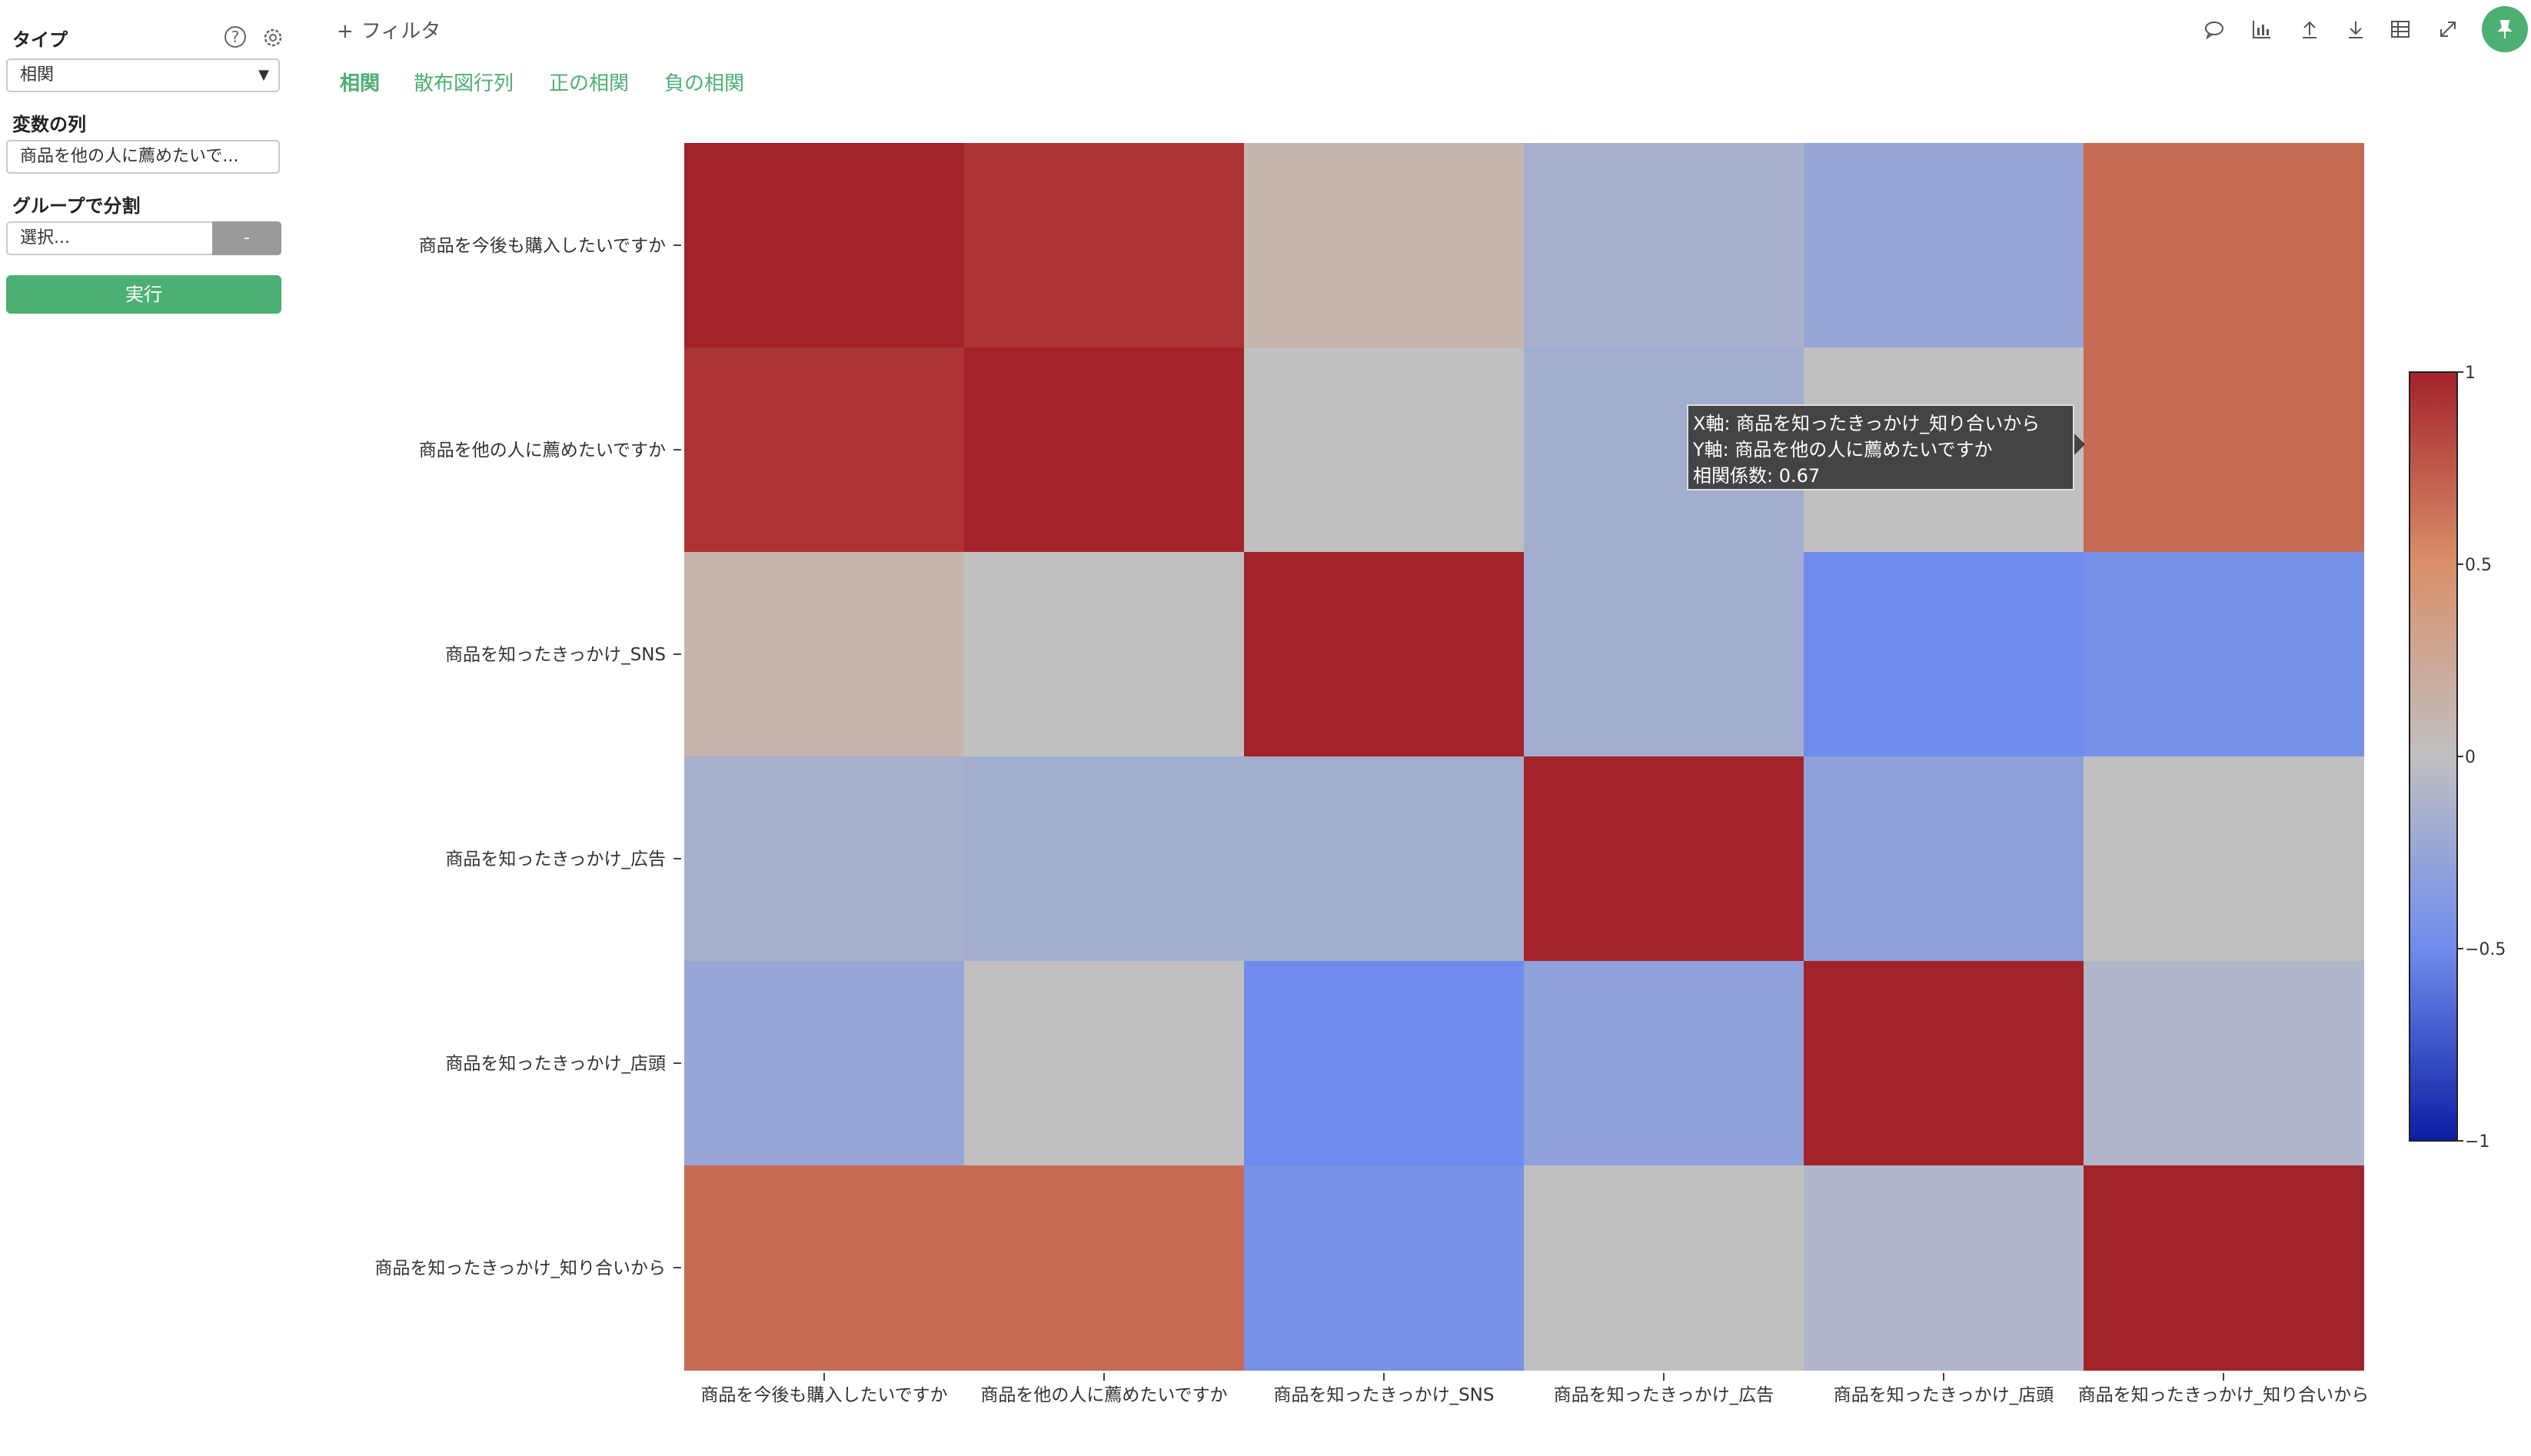  What do you see at coordinates (401, 31) in the screenshot?
I see `filter-label: フィルタ` at bounding box center [401, 31].